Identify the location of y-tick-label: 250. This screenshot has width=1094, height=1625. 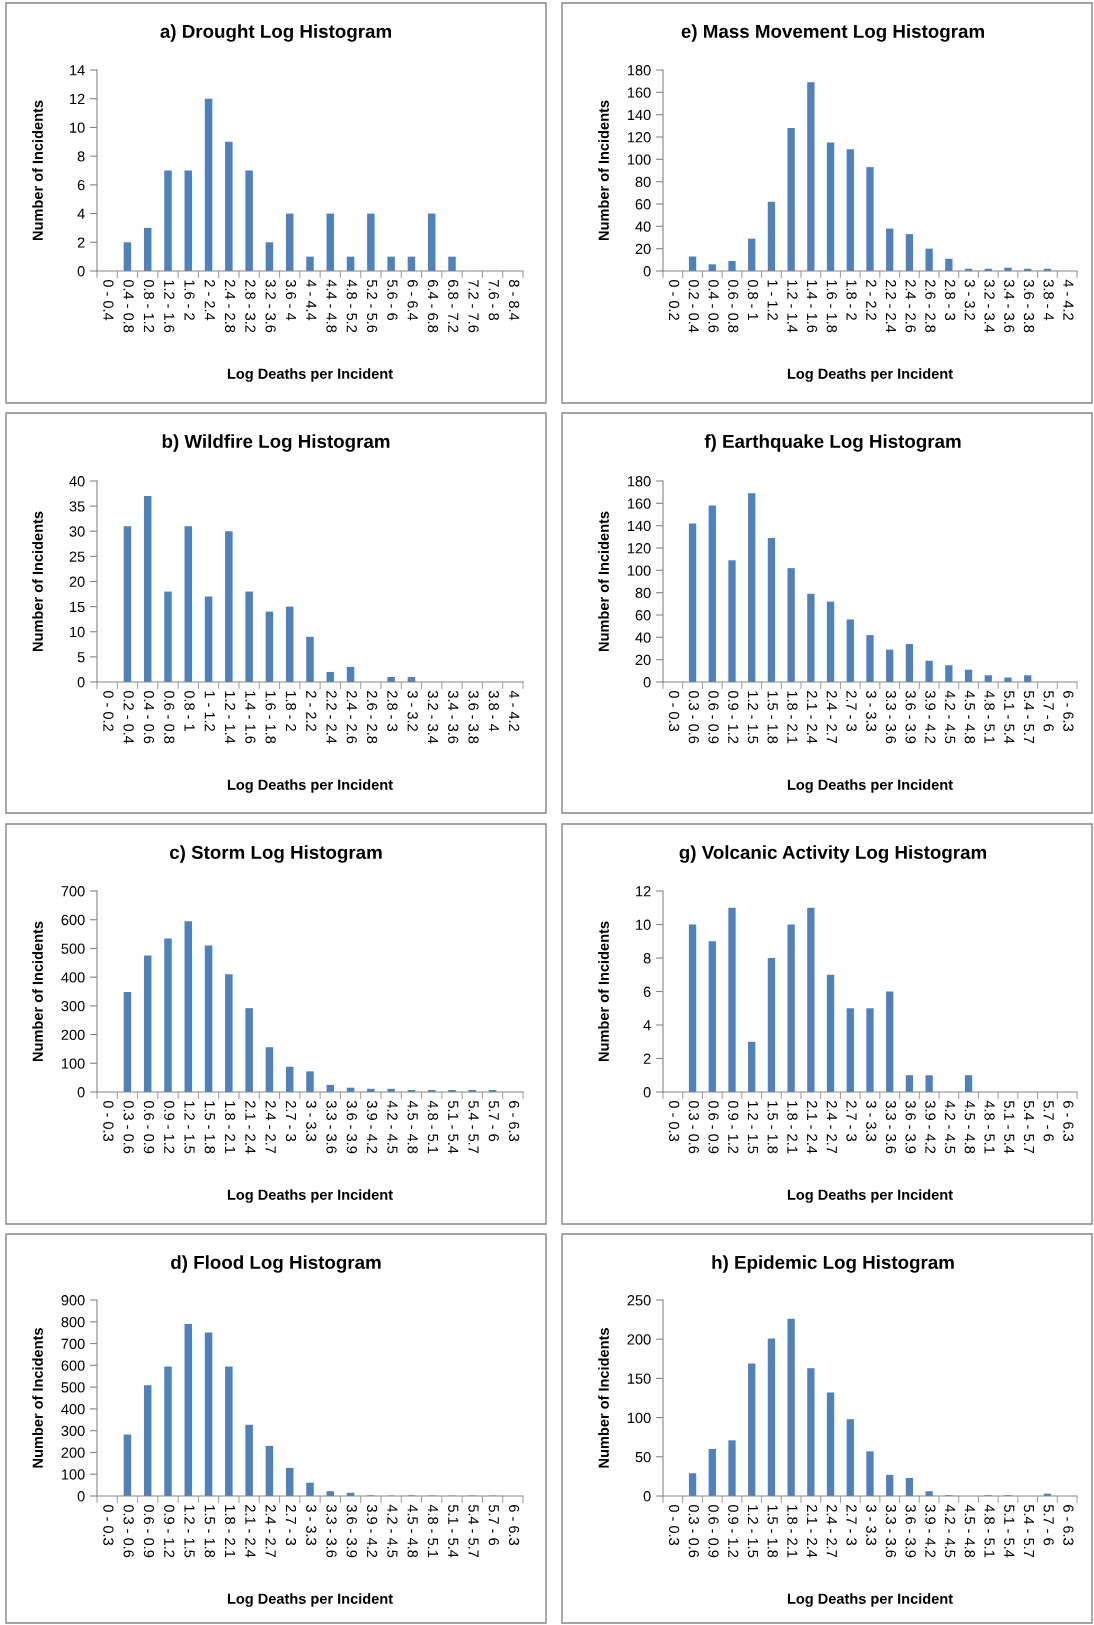
(639, 1300).